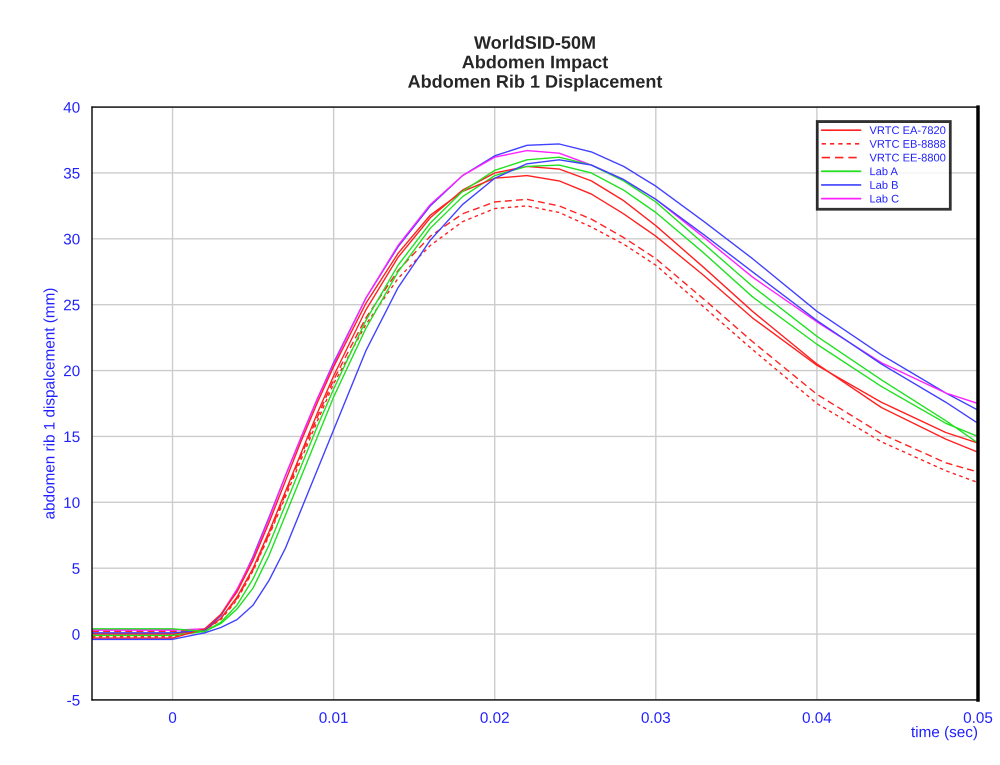  I want to click on legend-label: VRTC EA-7820, so click(908, 130).